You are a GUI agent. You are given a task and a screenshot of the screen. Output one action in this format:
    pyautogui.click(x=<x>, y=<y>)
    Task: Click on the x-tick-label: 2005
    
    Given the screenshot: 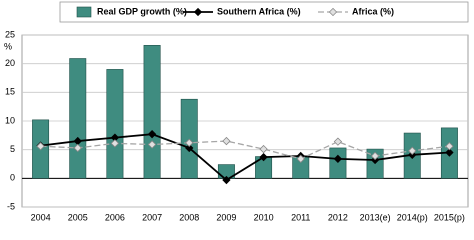 What is the action you would take?
    pyautogui.click(x=78, y=217)
    